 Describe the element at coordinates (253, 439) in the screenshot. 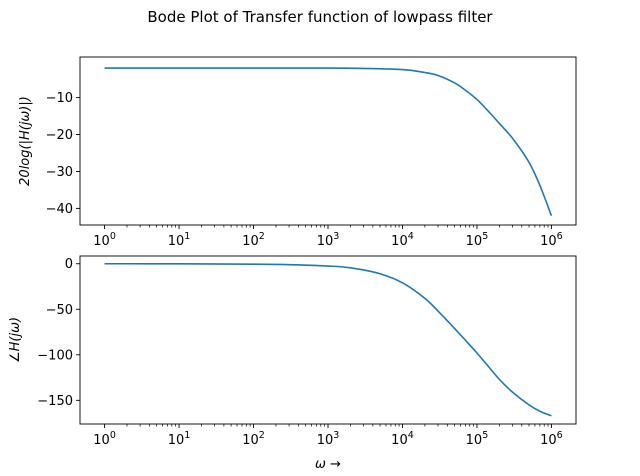

I see `phase-x-tick-label: 10²` at that location.